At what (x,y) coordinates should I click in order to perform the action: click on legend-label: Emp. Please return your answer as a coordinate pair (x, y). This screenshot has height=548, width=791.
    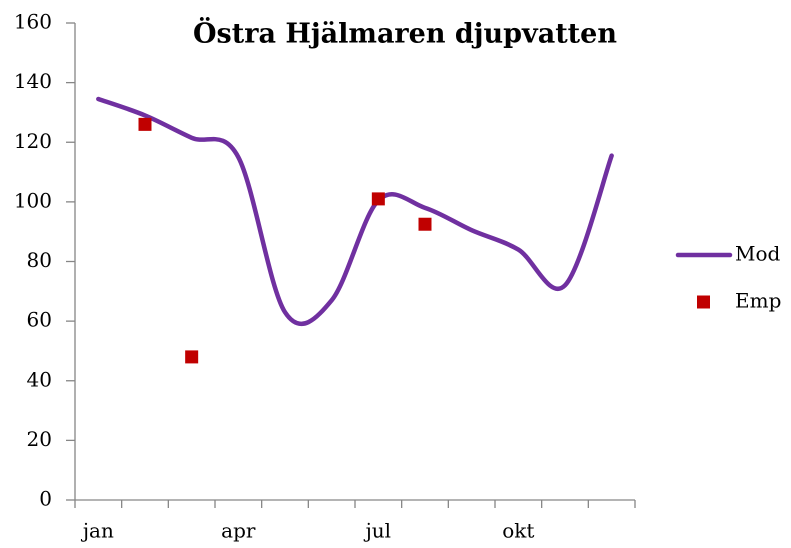
    Looking at the image, I should click on (758, 301).